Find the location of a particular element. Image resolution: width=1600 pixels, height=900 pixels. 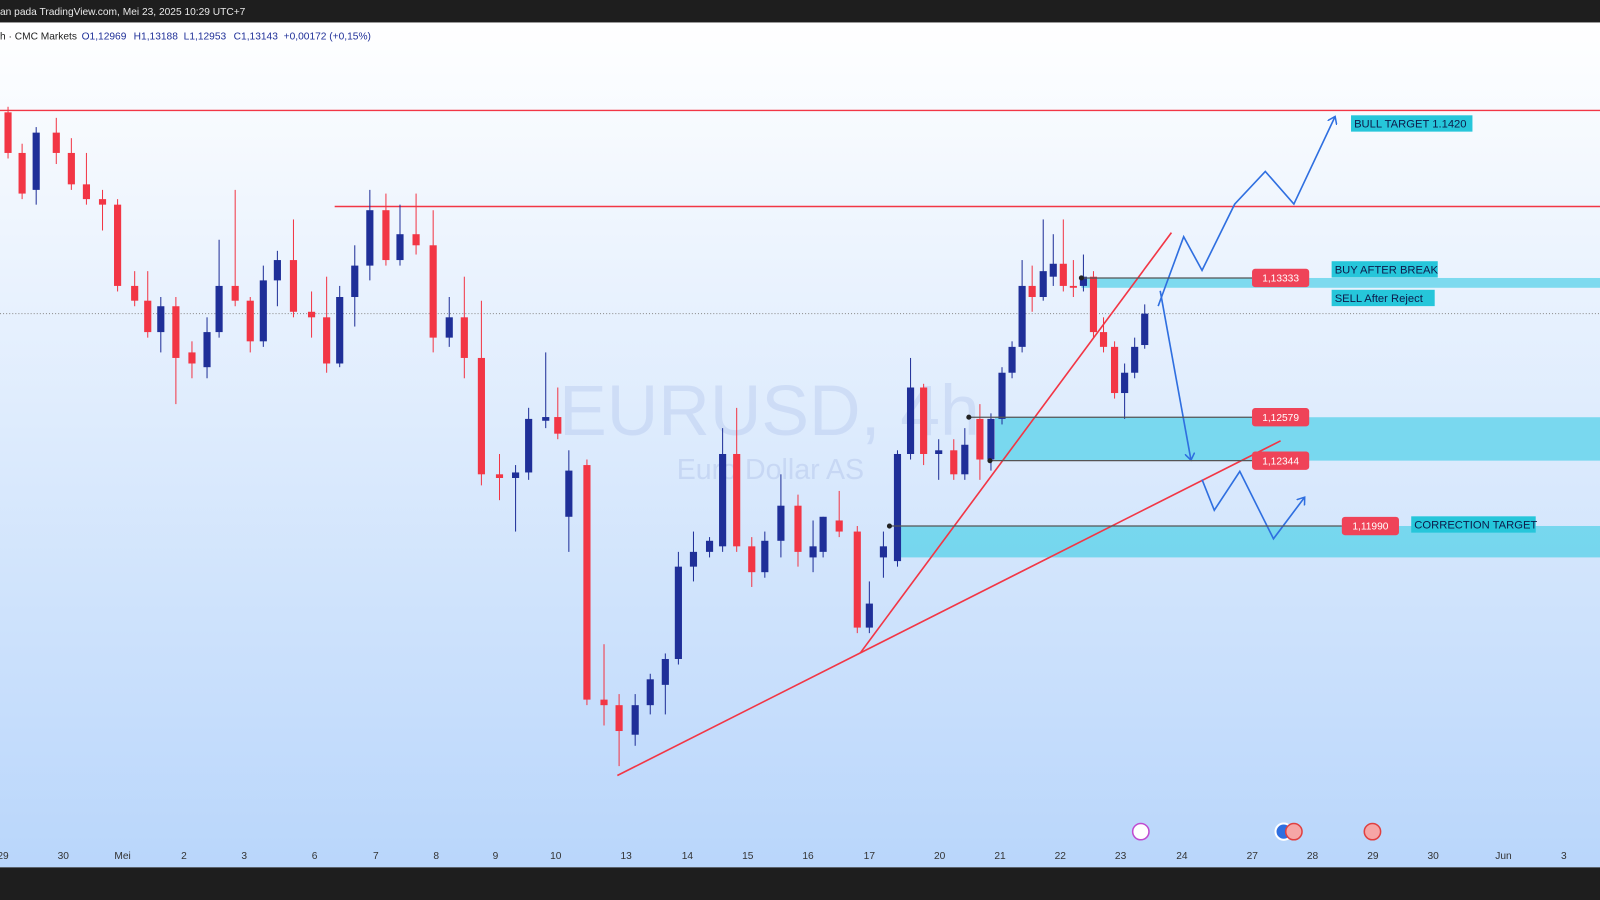

x-tick-label: 21 is located at coordinates (1000, 856).